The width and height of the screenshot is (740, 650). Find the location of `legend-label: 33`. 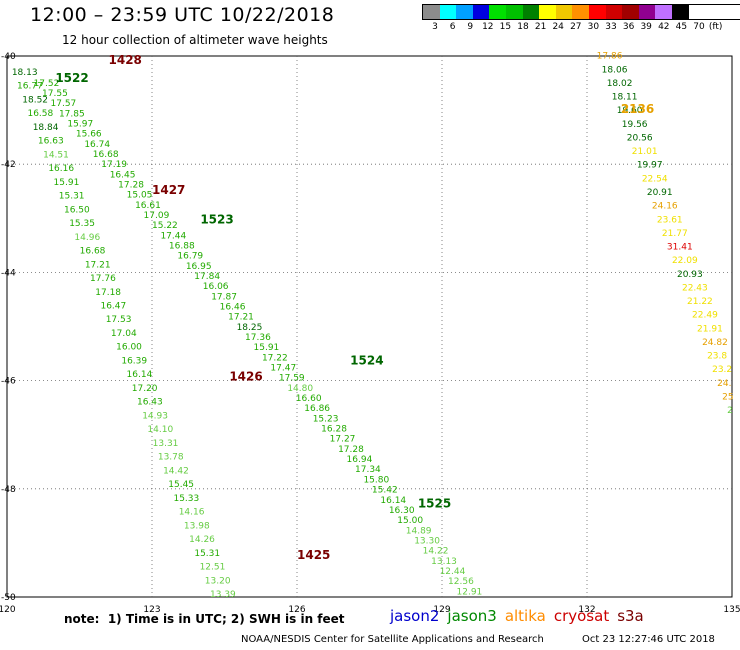

legend-label: 33 is located at coordinates (611, 27).